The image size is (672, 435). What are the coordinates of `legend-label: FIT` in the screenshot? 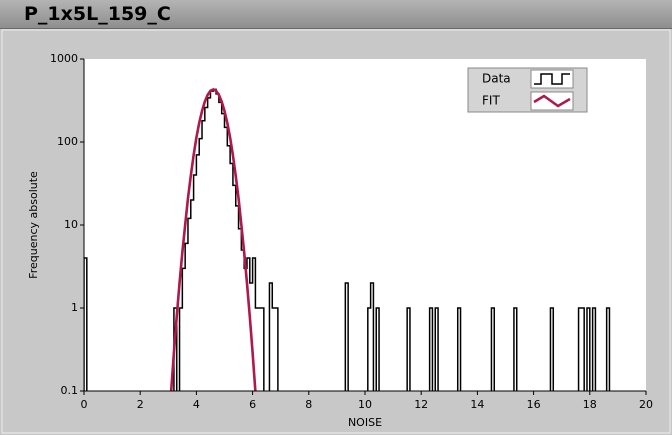 It's located at (491, 101).